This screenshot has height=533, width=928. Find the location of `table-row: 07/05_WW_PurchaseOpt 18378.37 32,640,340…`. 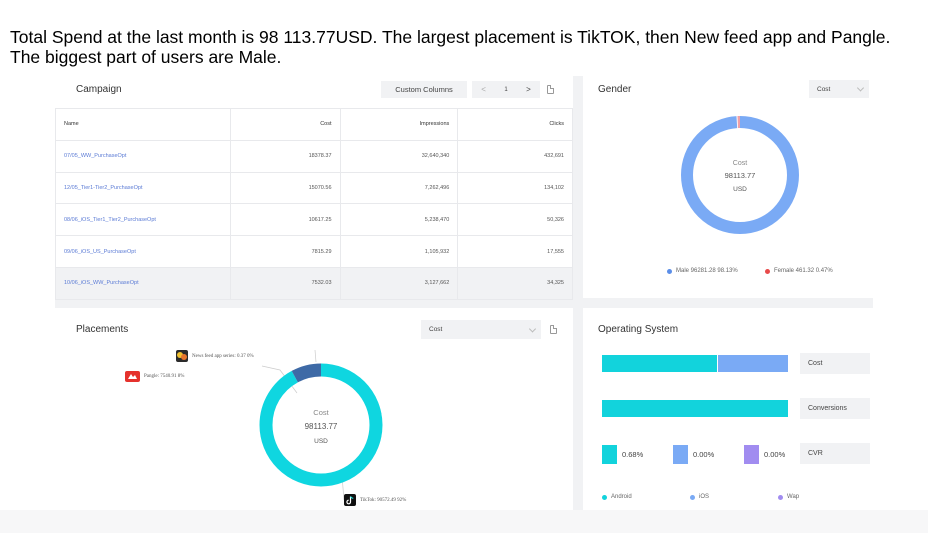

table-row: 07/05_WW_PurchaseOpt 18378.37 32,640,340… is located at coordinates (314, 156).